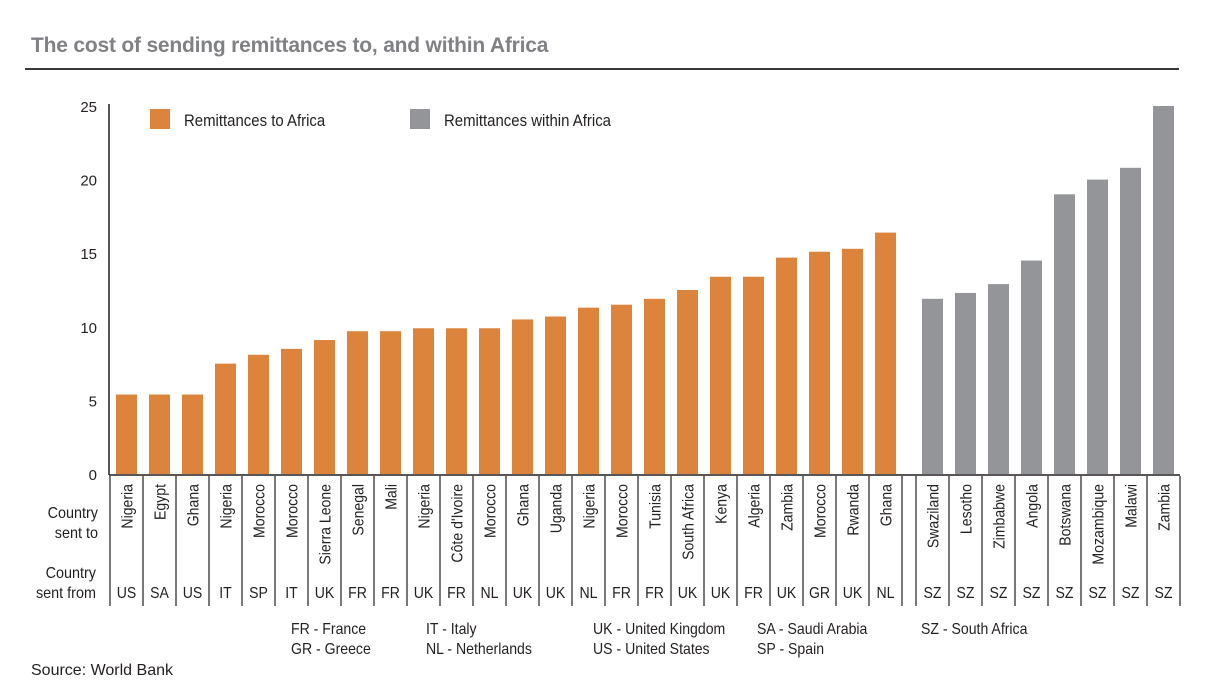  What do you see at coordinates (1165, 507) in the screenshot?
I see `country-sent-to: Zambia` at bounding box center [1165, 507].